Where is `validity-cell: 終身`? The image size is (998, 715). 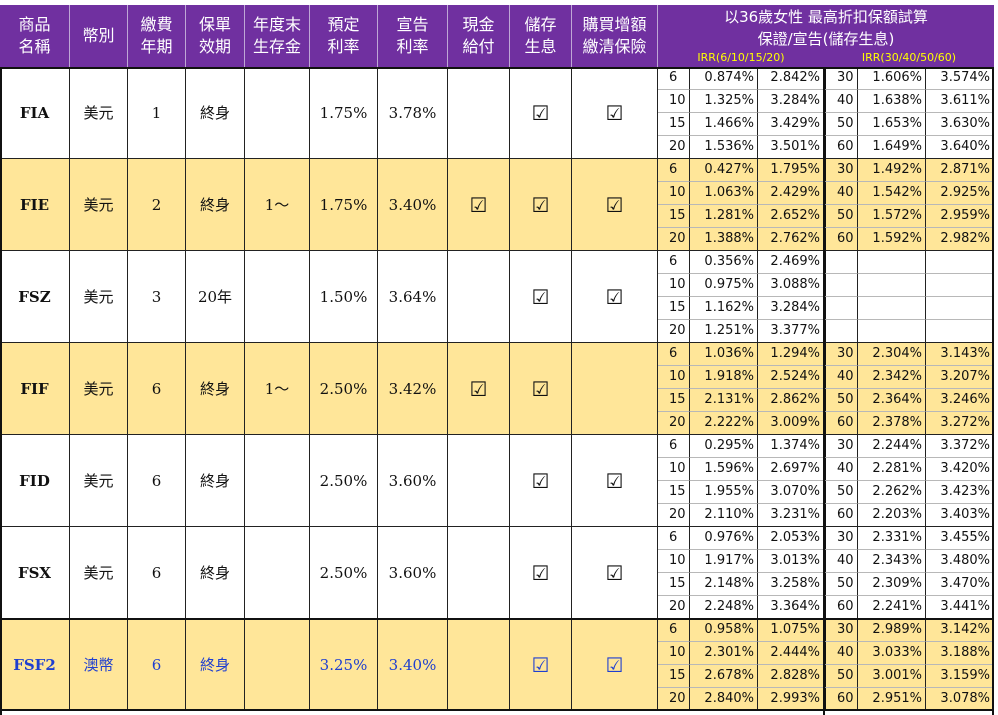
validity-cell: 終身 is located at coordinates (215, 389).